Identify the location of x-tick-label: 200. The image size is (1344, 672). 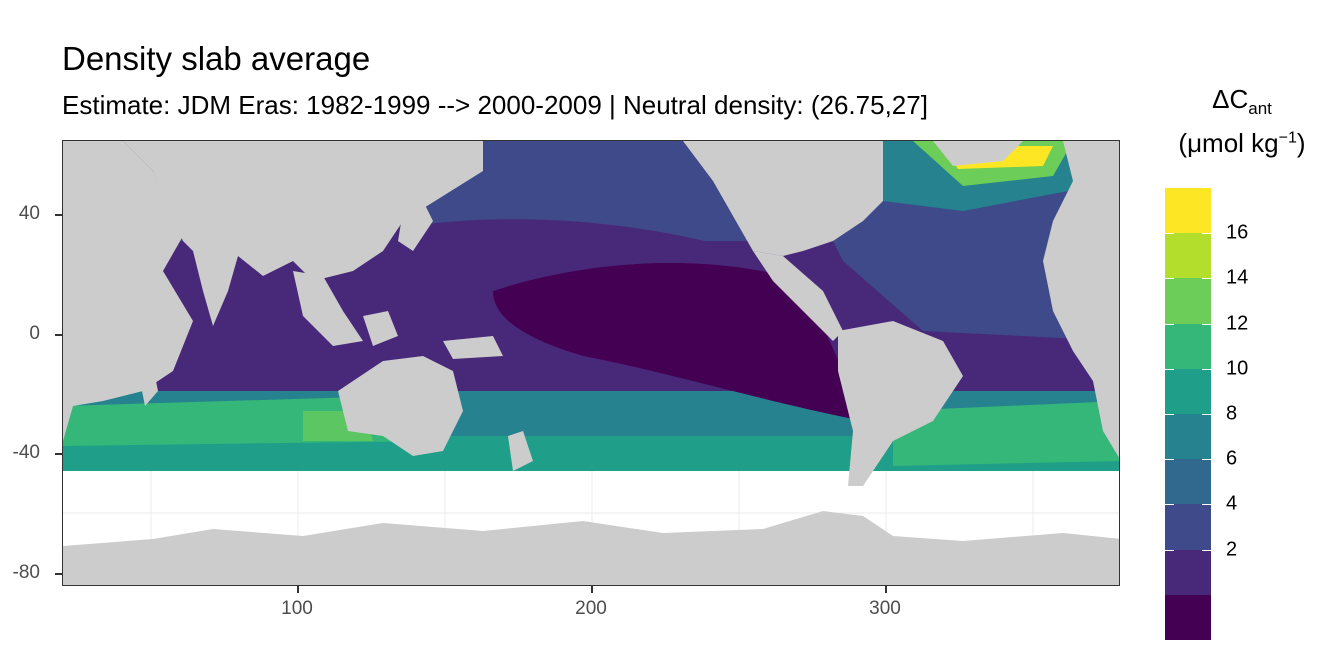
(591, 608).